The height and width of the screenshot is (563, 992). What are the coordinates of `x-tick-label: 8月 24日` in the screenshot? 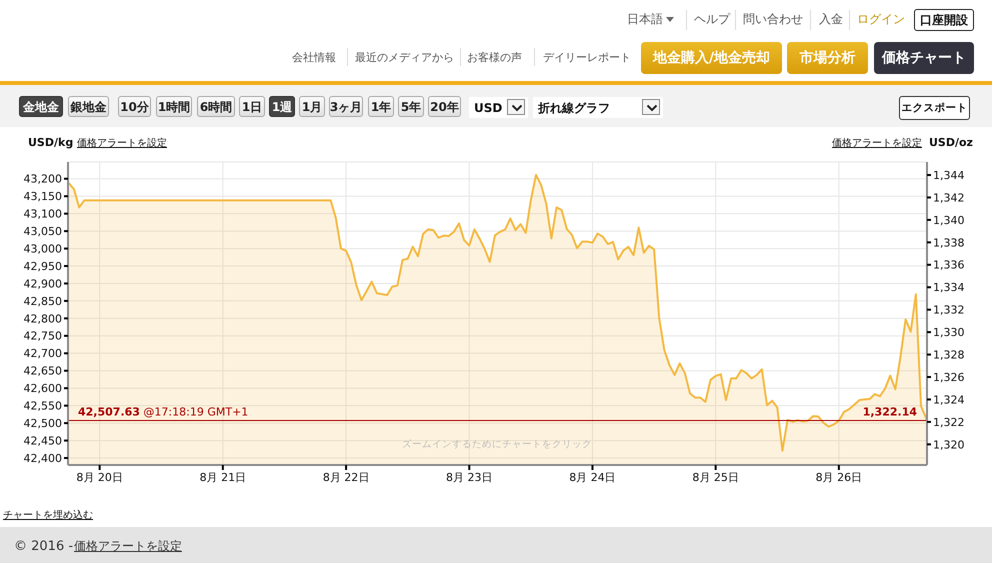 It's located at (592, 477).